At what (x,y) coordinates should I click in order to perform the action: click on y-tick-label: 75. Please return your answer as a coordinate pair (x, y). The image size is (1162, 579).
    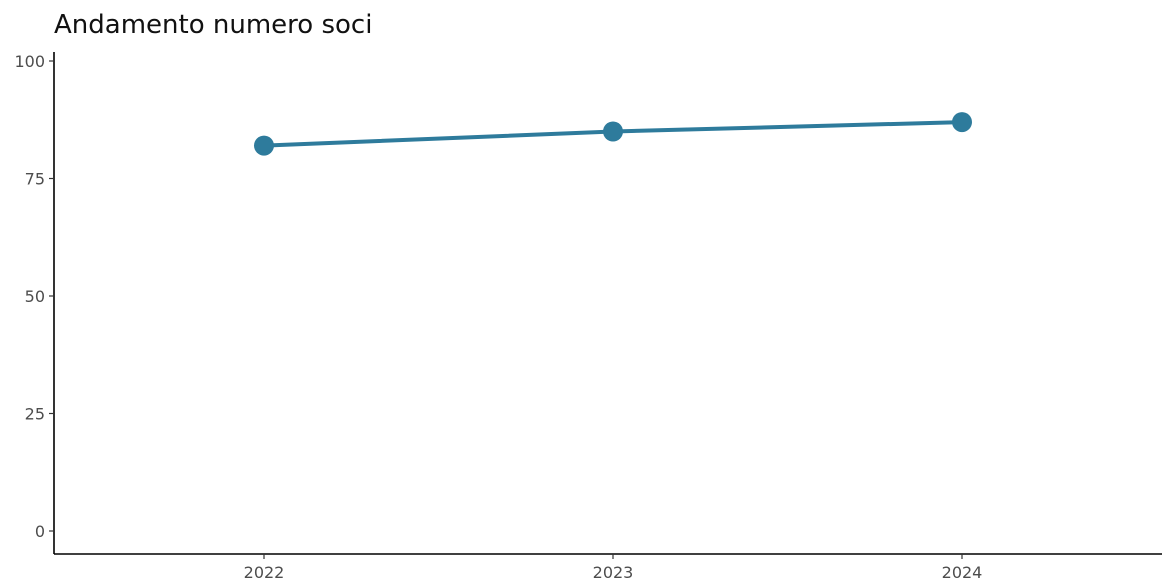
    Looking at the image, I should click on (35, 179).